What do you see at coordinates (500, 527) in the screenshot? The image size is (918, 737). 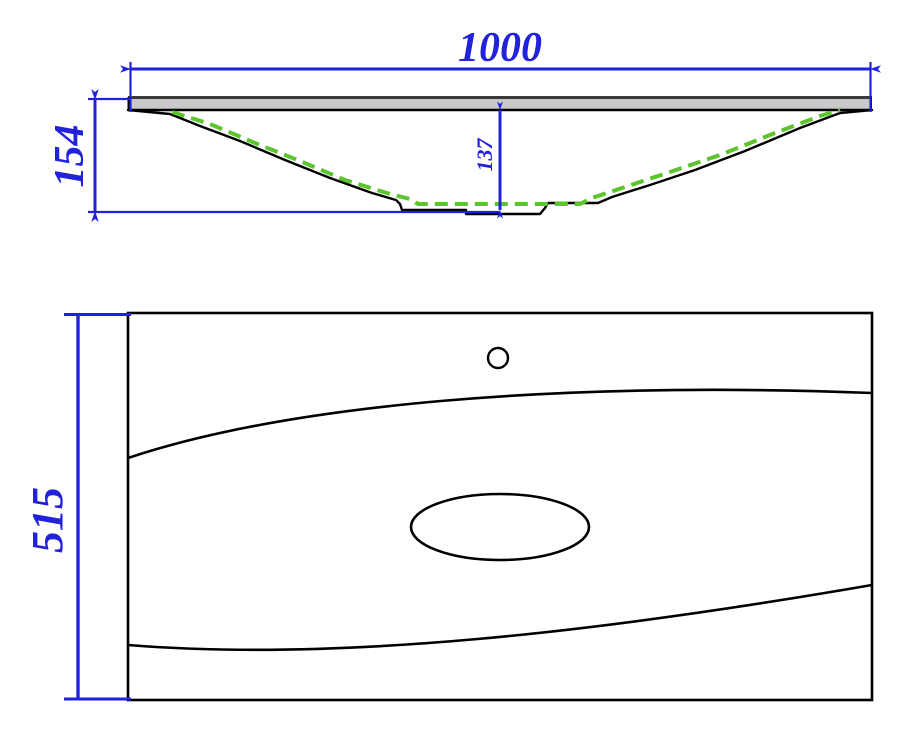 I see `drain-opening-icon` at bounding box center [500, 527].